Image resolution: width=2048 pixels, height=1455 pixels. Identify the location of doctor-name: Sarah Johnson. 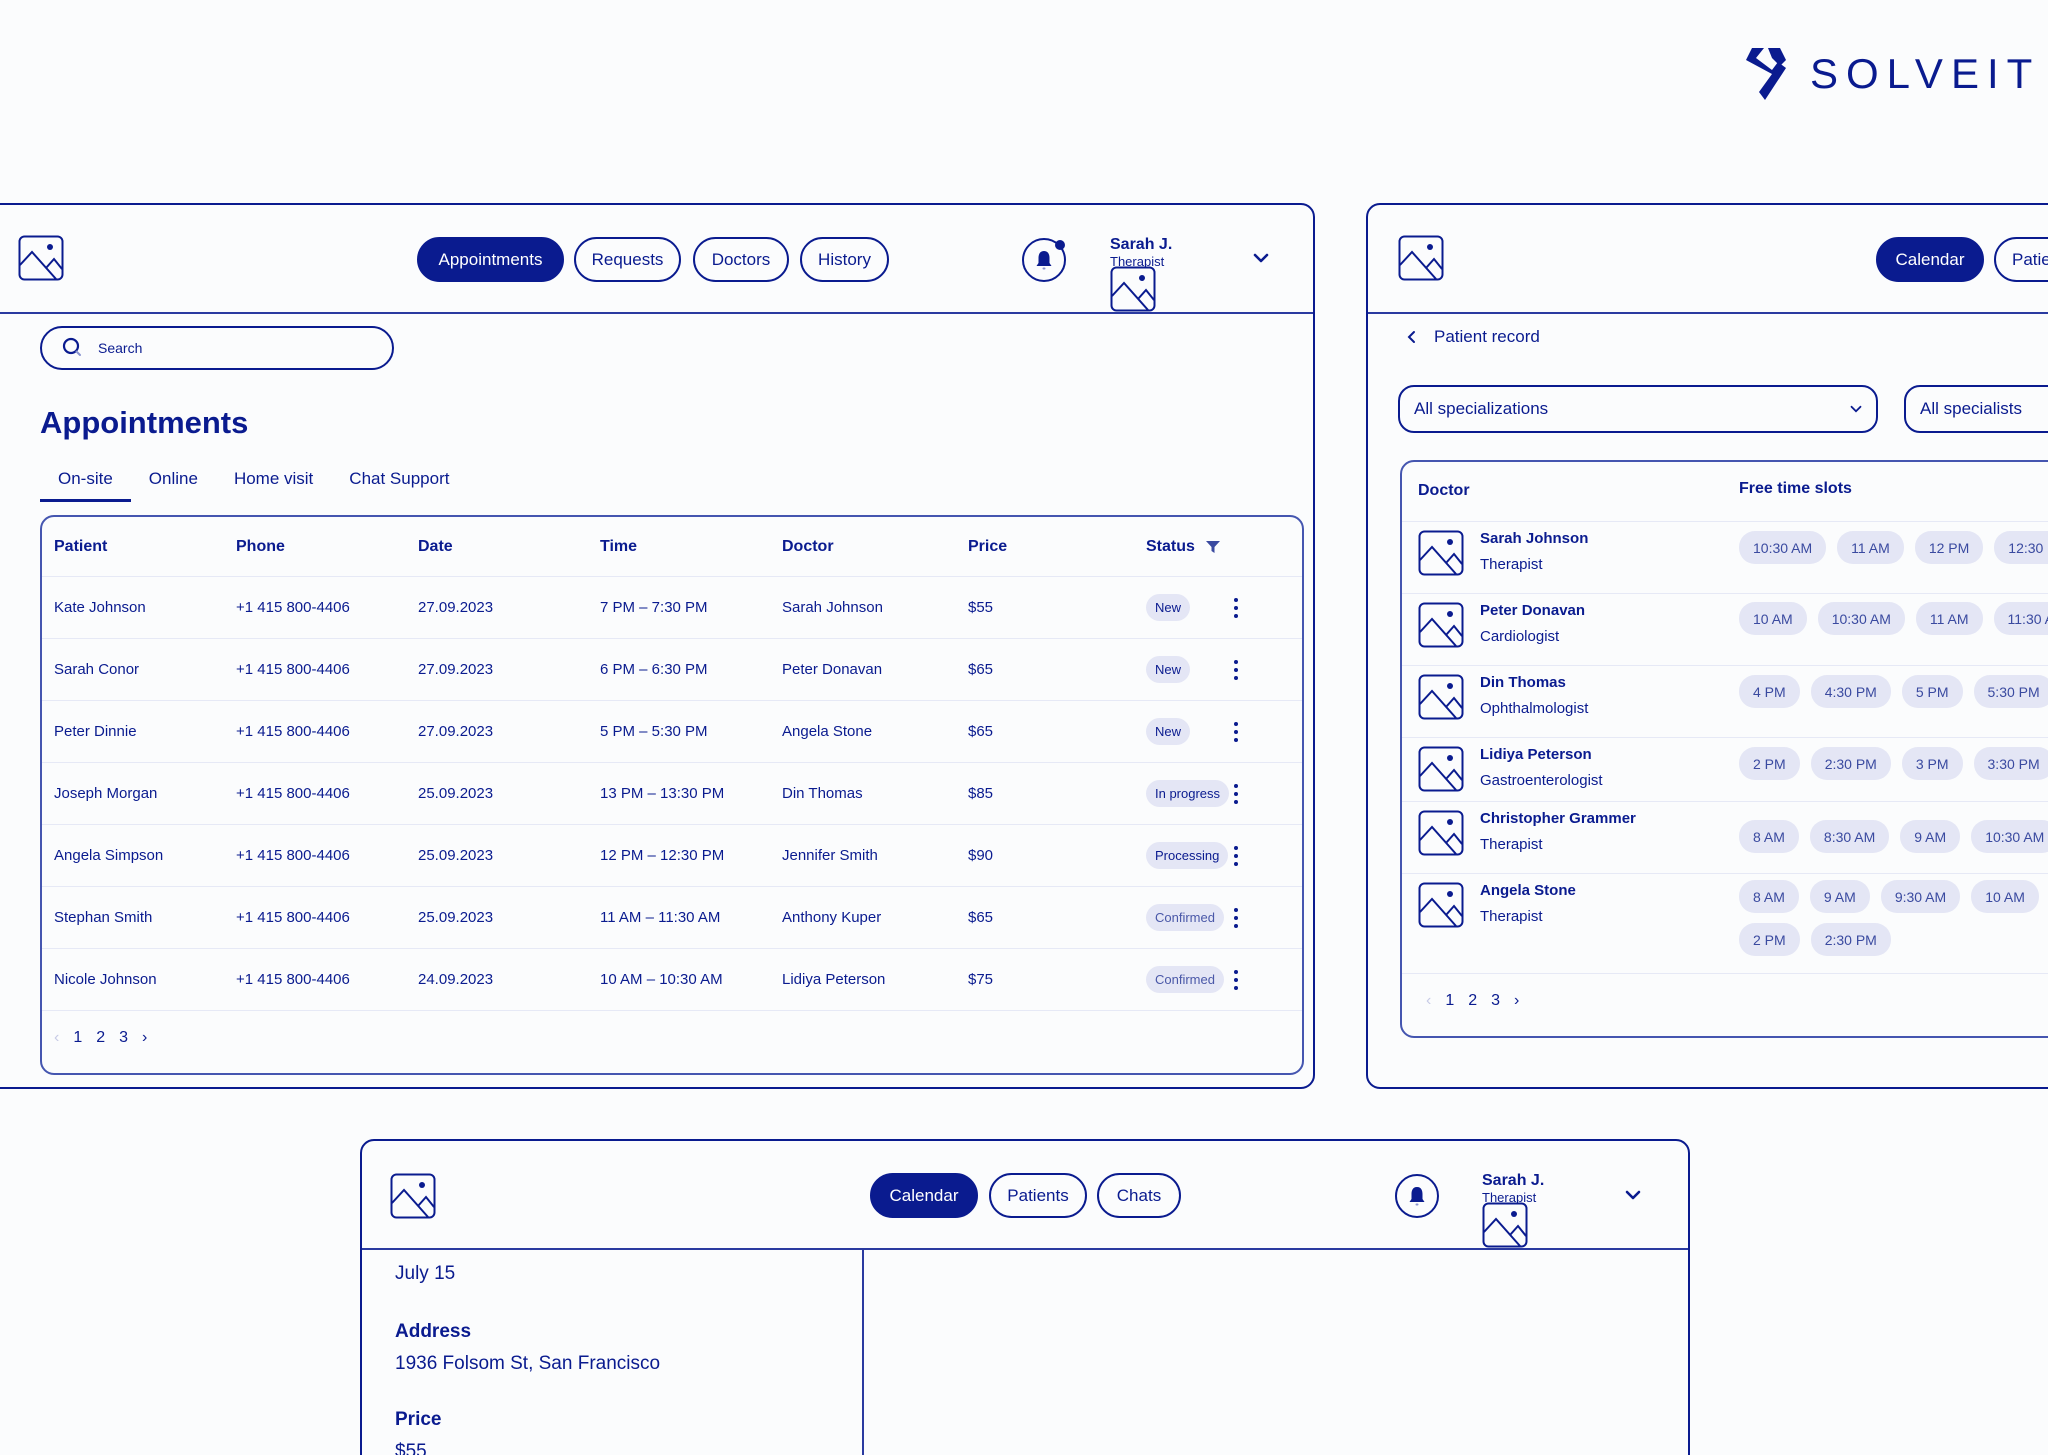
(1534, 538).